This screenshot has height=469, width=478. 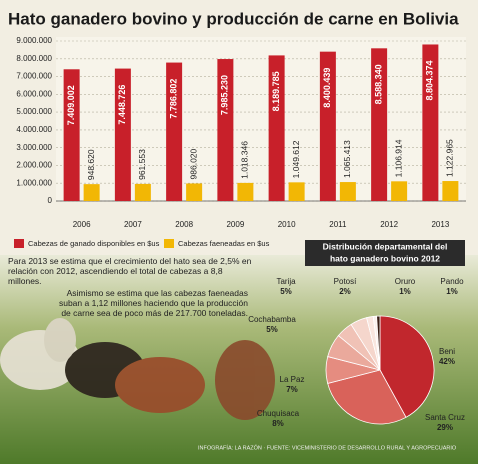 I want to click on x-tick-label: 2006, so click(x=82, y=224).